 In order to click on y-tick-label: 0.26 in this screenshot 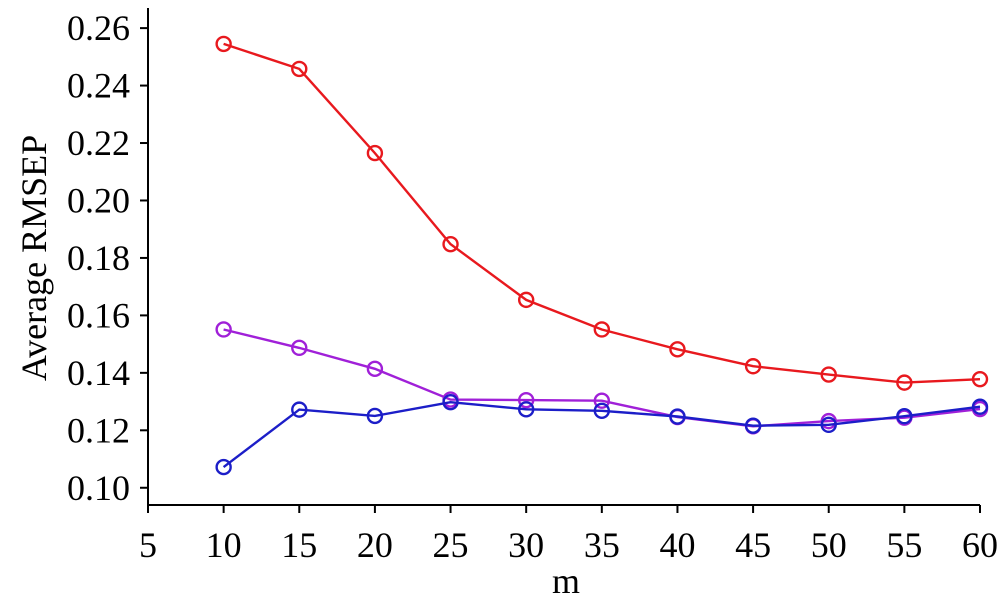, I will do `click(98, 28)`.